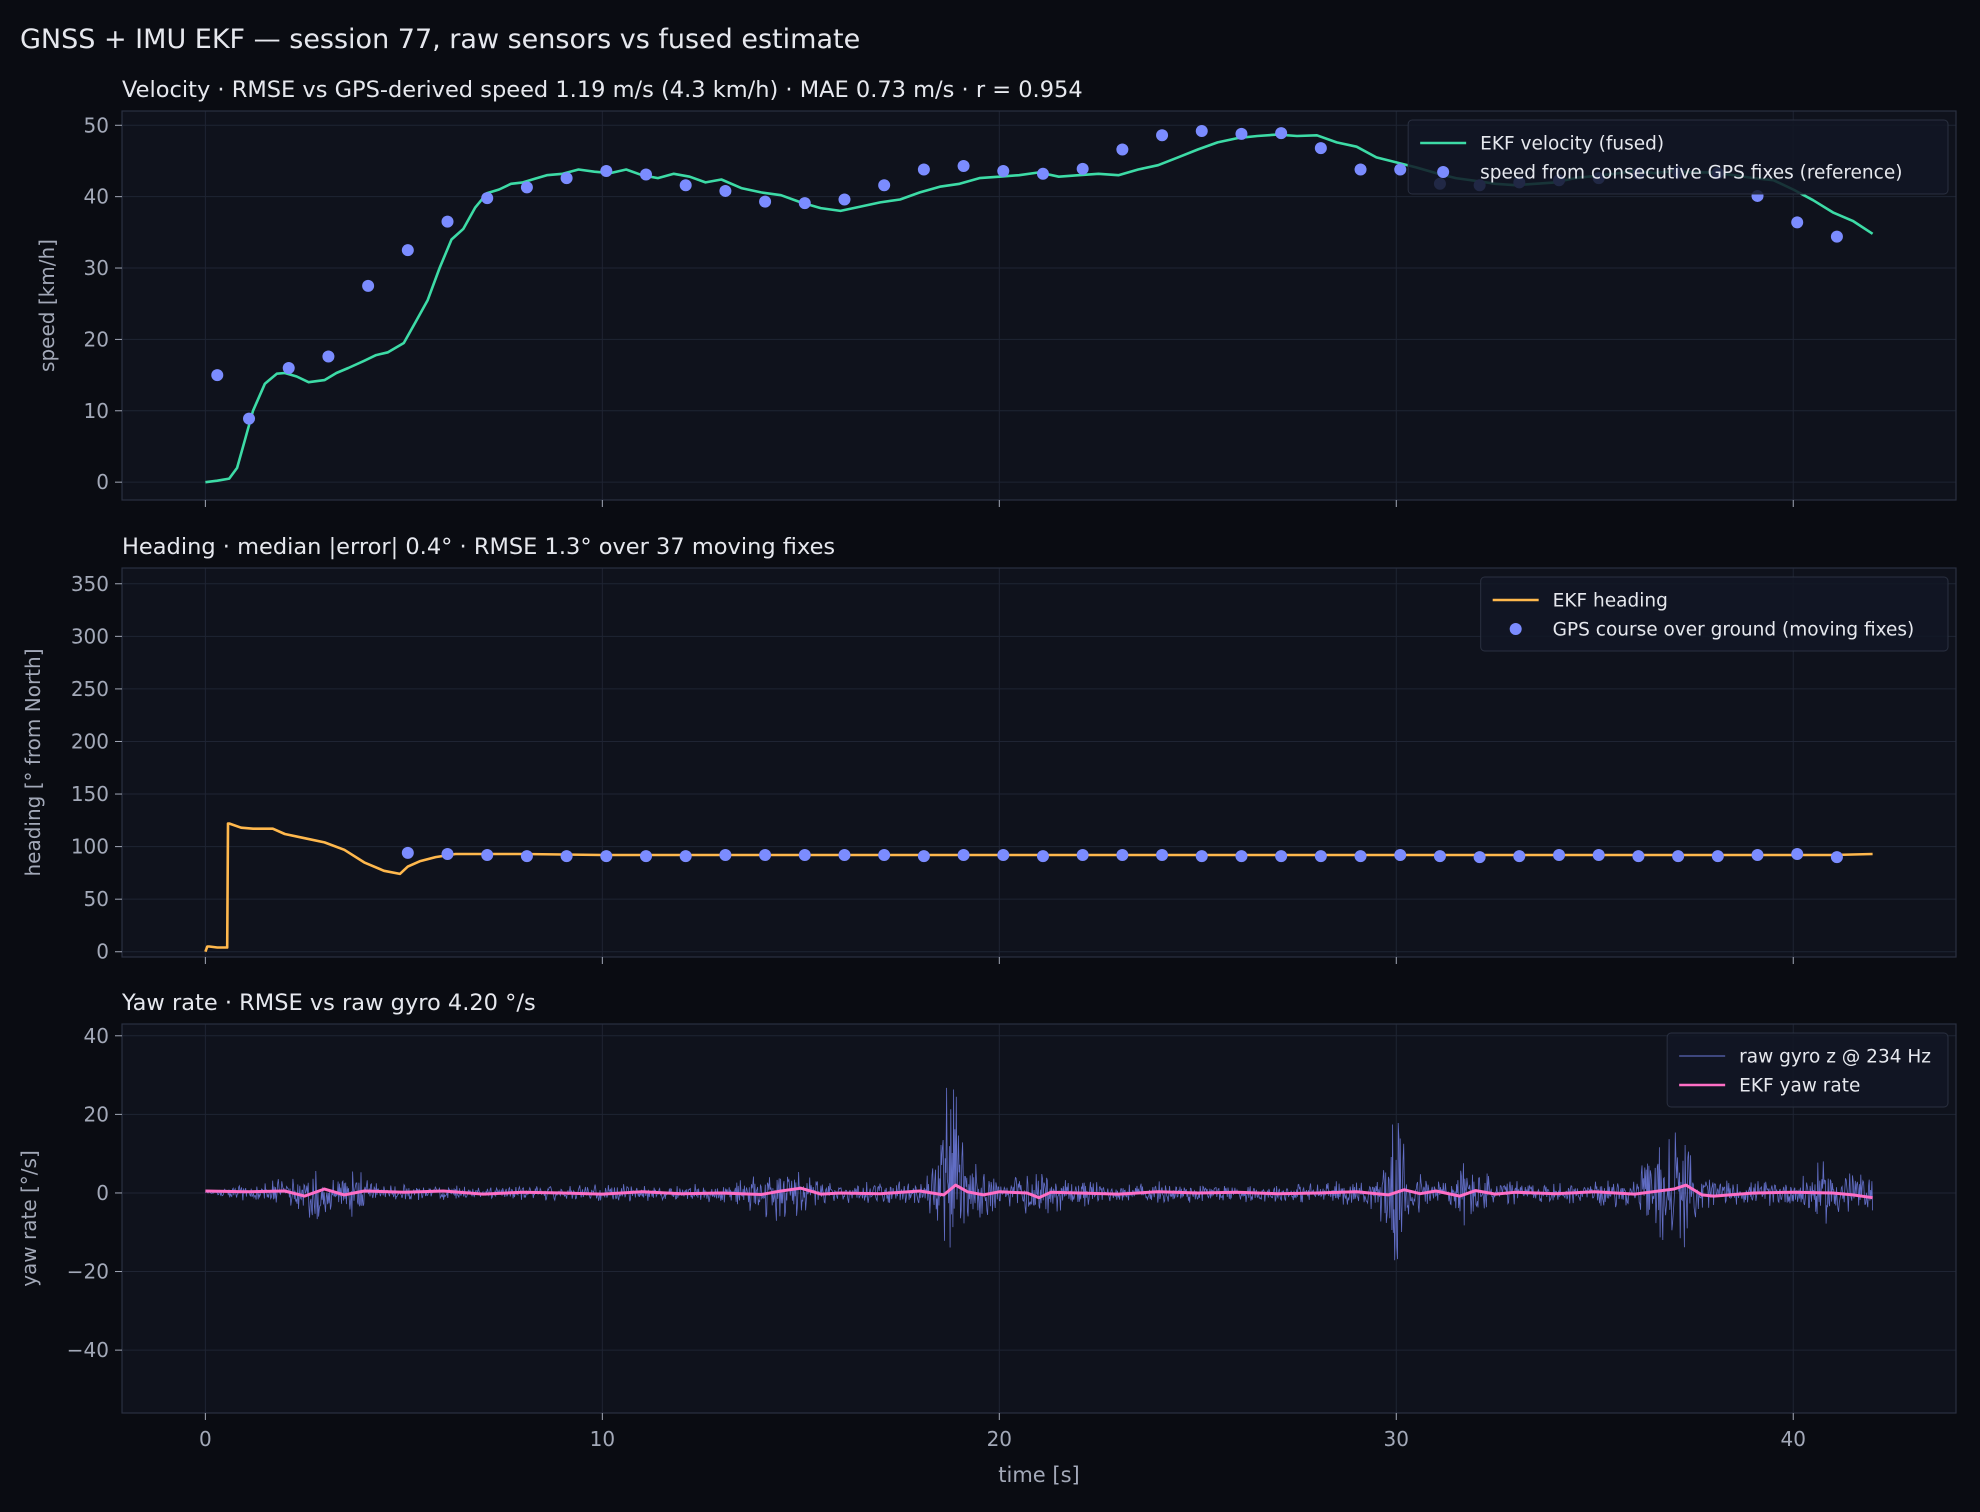 The height and width of the screenshot is (1512, 1980). I want to click on legend-label: GPS course over ground (moving fixes), so click(1734, 630).